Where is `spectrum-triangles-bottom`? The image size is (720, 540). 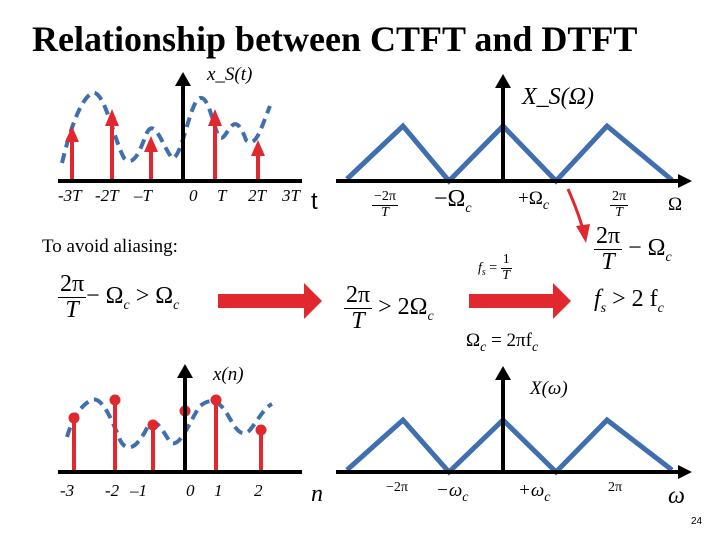
spectrum-triangles-bottom is located at coordinates (509, 446).